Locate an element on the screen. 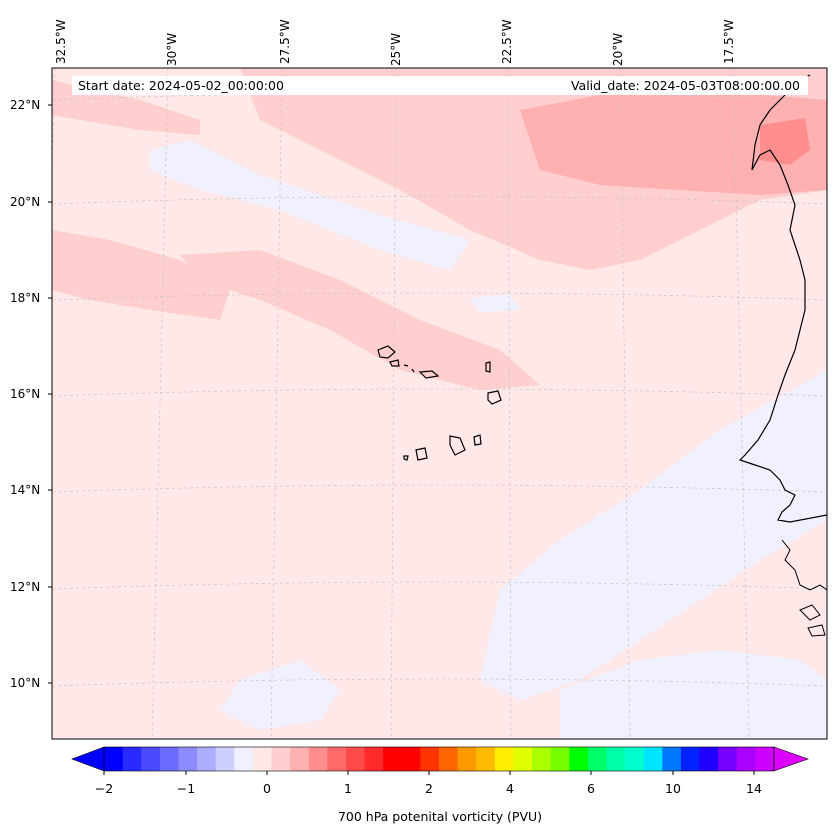  lon-label: 25°W is located at coordinates (396, 49).